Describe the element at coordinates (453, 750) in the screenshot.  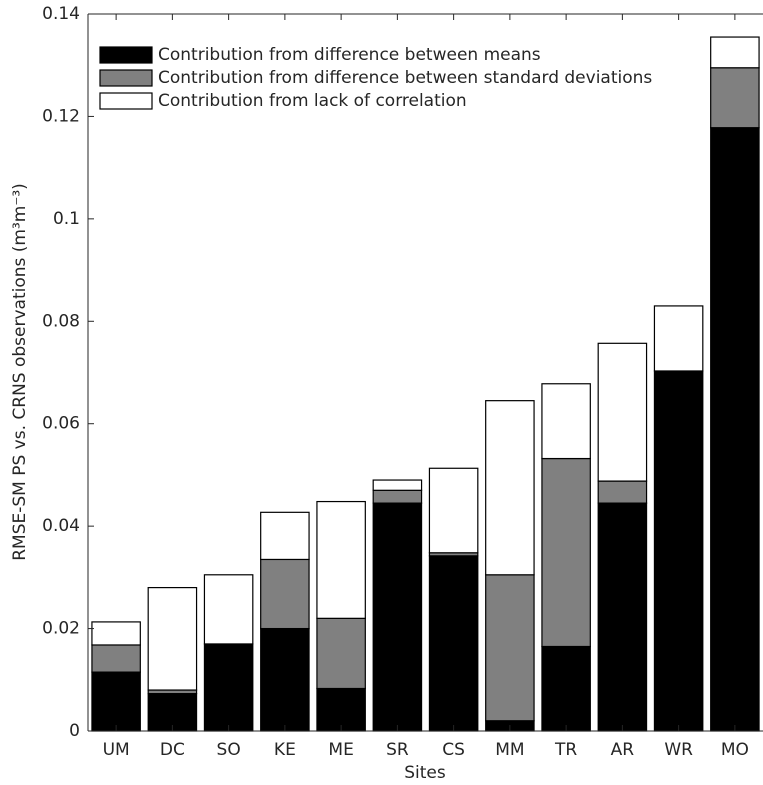
I see `x-tick-label: CS` at that location.